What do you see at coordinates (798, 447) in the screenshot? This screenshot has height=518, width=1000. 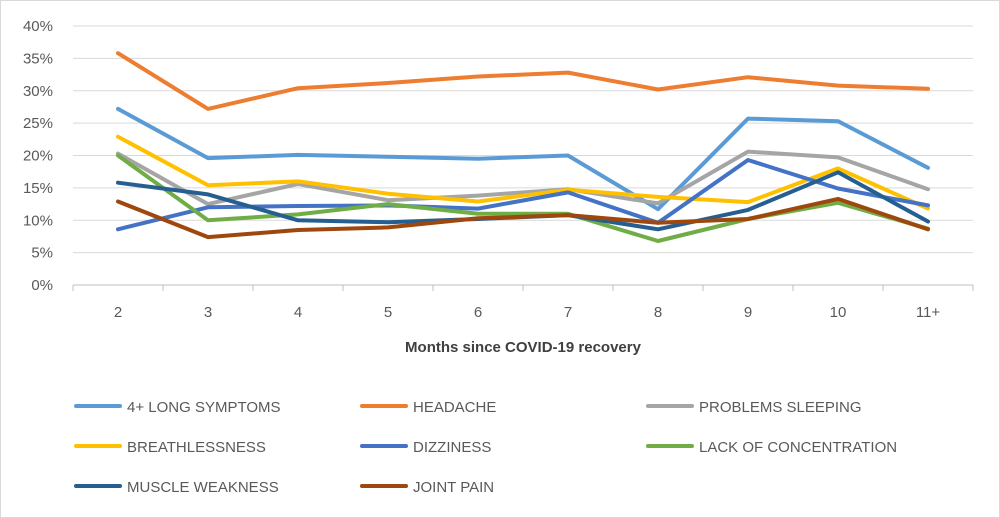 I see `legend-label-lack-of-concentration: LACK OF CONCENTRATION` at bounding box center [798, 447].